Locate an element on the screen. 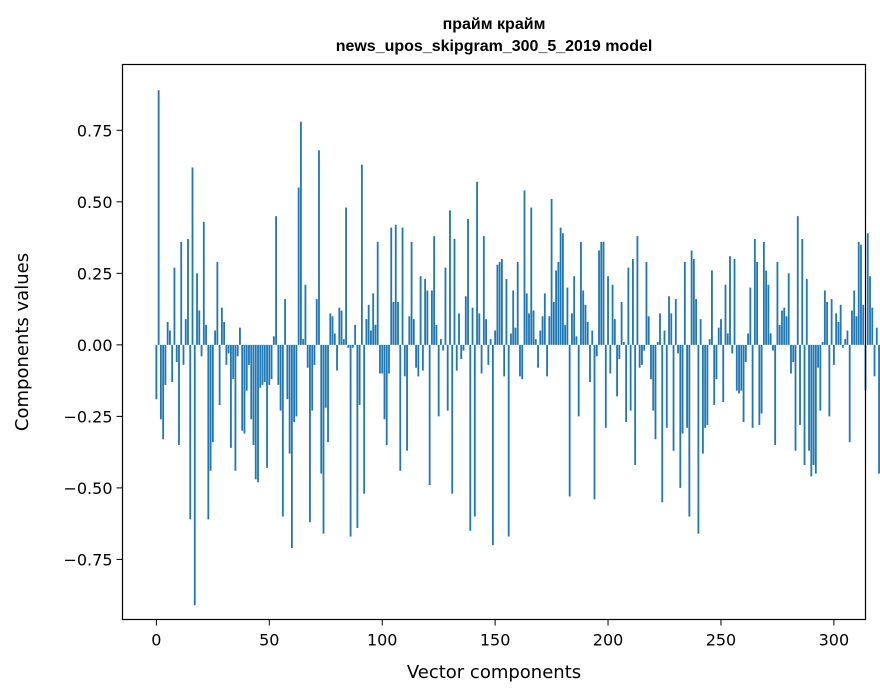  y-axis-label: Components values is located at coordinates (22, 342).